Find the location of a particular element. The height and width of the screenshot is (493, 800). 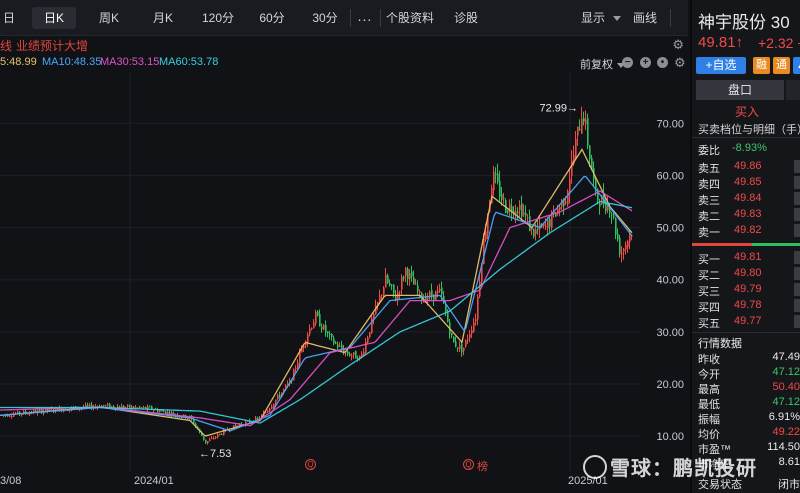

y-tick-label: 20.00 is located at coordinates (670, 385).